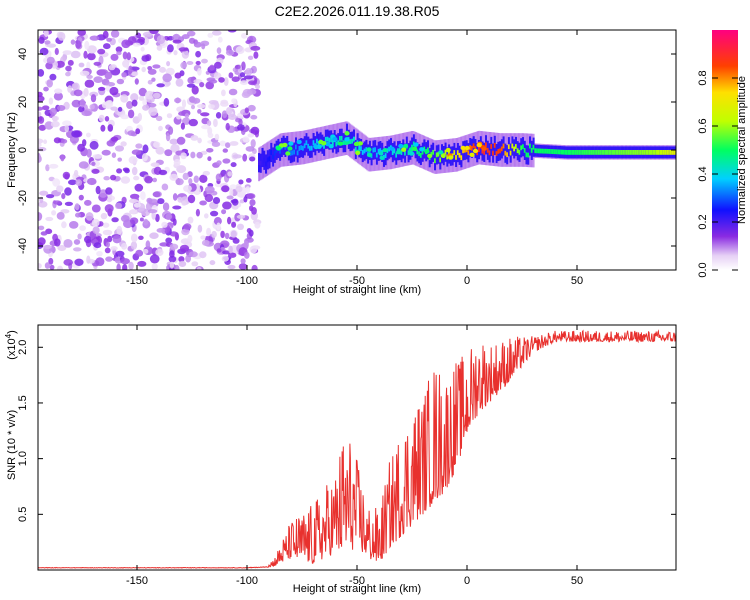 This screenshot has height=600, width=750. I want to click on bottom-x-tick-label: -150, so click(137, 581).